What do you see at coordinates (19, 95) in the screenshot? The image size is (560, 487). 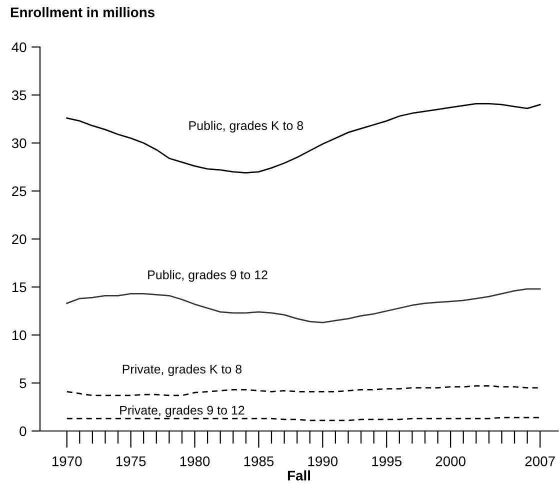 I see `y-tick-label: 35` at bounding box center [19, 95].